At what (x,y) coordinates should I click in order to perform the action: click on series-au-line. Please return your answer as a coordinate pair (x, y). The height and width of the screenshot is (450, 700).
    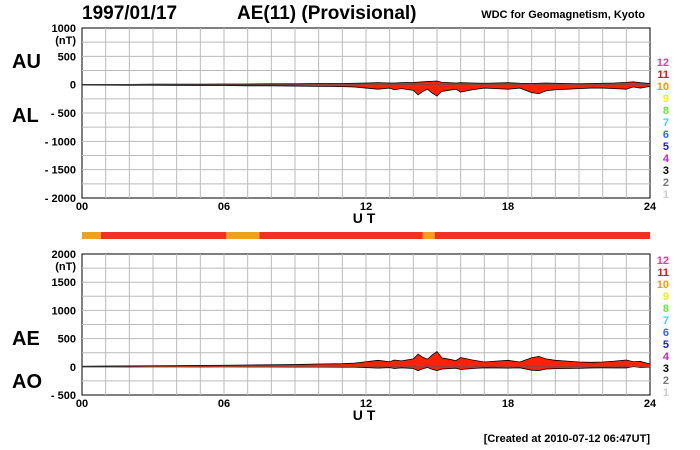
    Looking at the image, I should click on (366, 82).